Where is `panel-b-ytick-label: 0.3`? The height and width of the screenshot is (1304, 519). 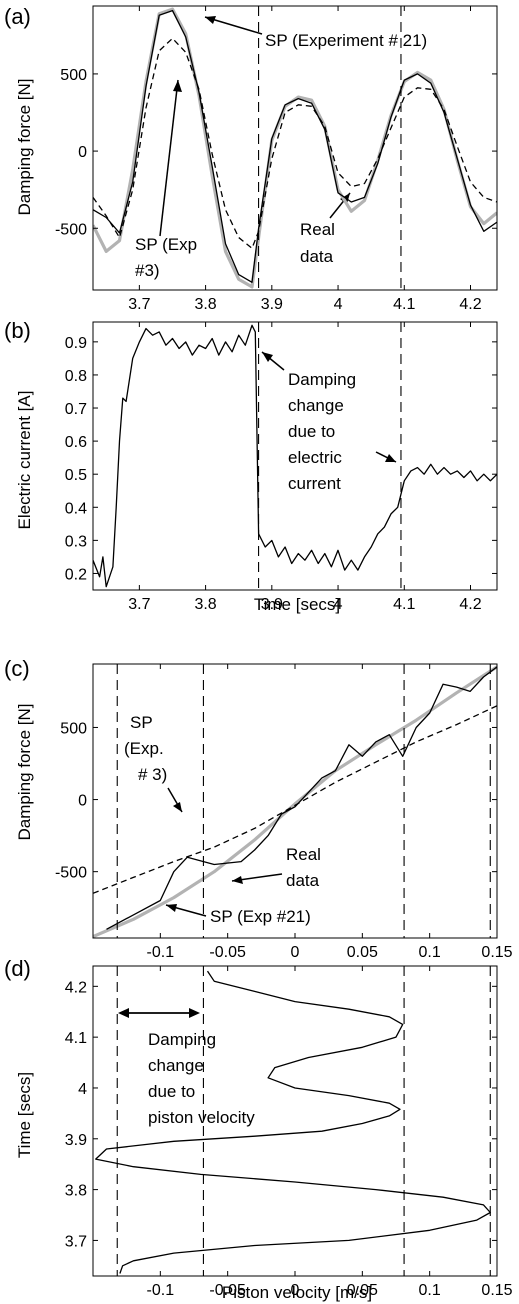
panel-b-ytick-label: 0.3 is located at coordinates (76, 541).